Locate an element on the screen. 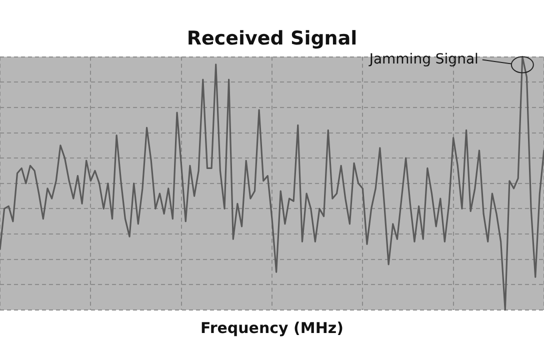 The width and height of the screenshot is (544, 342). x-axis-title: Frequency (MHz) is located at coordinates (272, 327).